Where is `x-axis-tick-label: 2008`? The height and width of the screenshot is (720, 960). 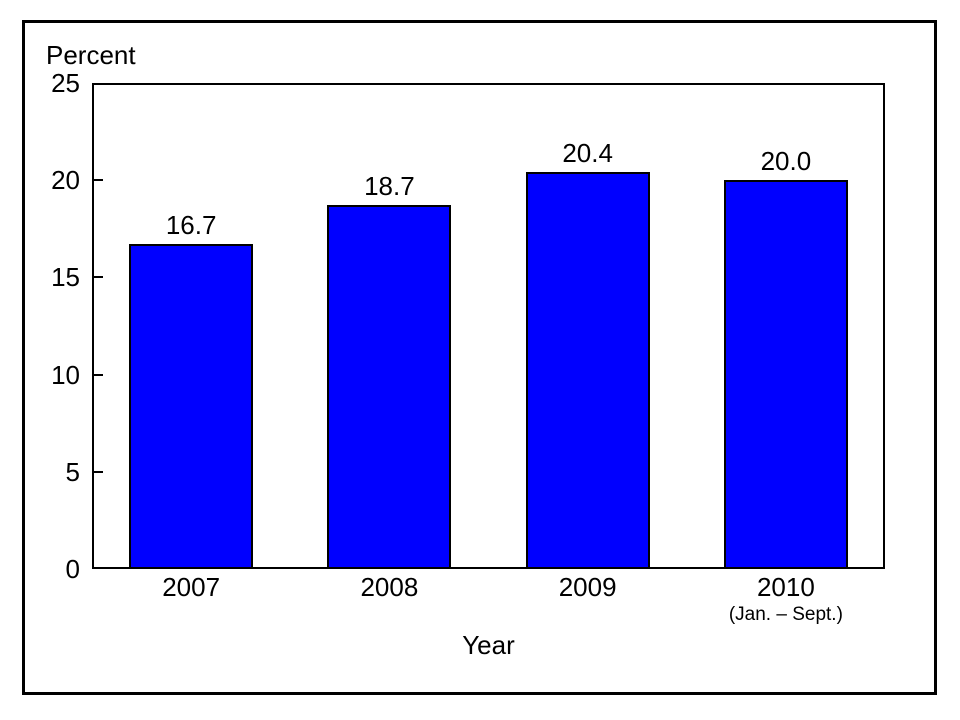 x-axis-tick-label: 2008 is located at coordinates (389, 587).